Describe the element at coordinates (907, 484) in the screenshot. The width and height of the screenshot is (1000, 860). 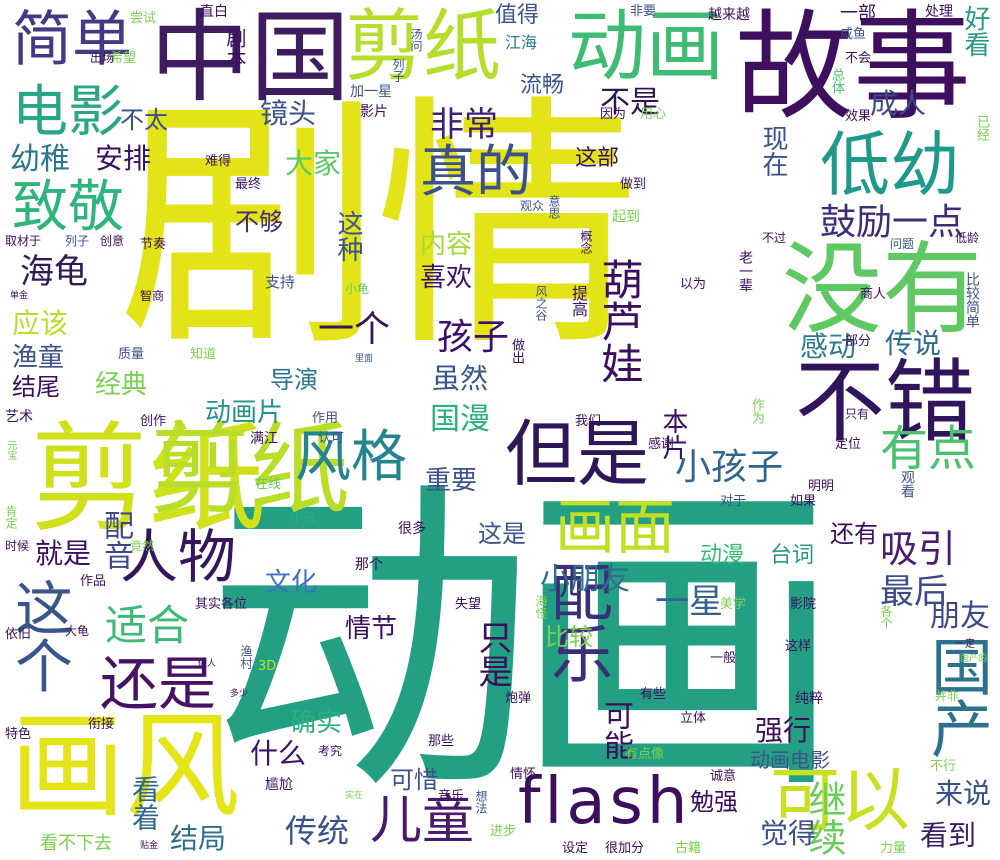
I see `word-guankan: 观看` at that location.